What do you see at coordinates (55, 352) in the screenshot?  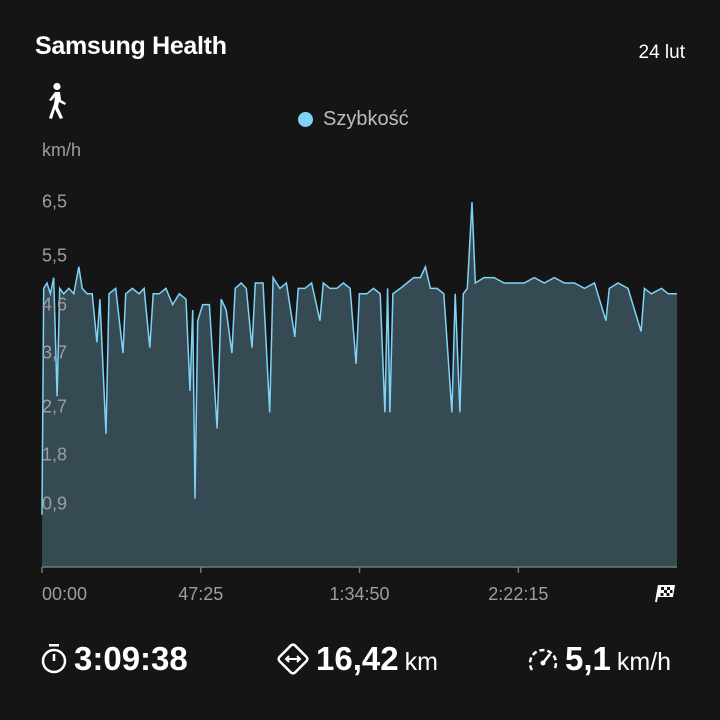 I see `y-tick-label: 3,7` at bounding box center [55, 352].